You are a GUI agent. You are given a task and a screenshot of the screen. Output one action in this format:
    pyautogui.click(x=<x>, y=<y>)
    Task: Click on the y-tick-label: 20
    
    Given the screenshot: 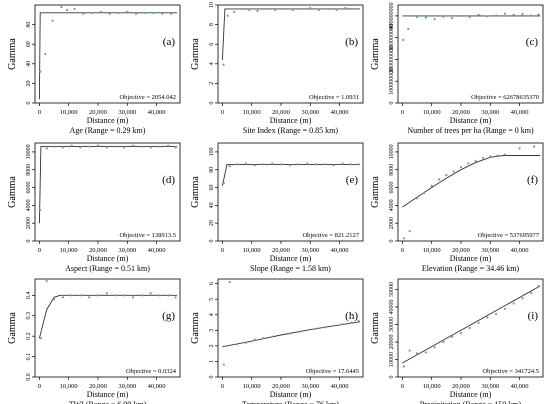 What is the action you would take?
    pyautogui.click(x=212, y=223)
    